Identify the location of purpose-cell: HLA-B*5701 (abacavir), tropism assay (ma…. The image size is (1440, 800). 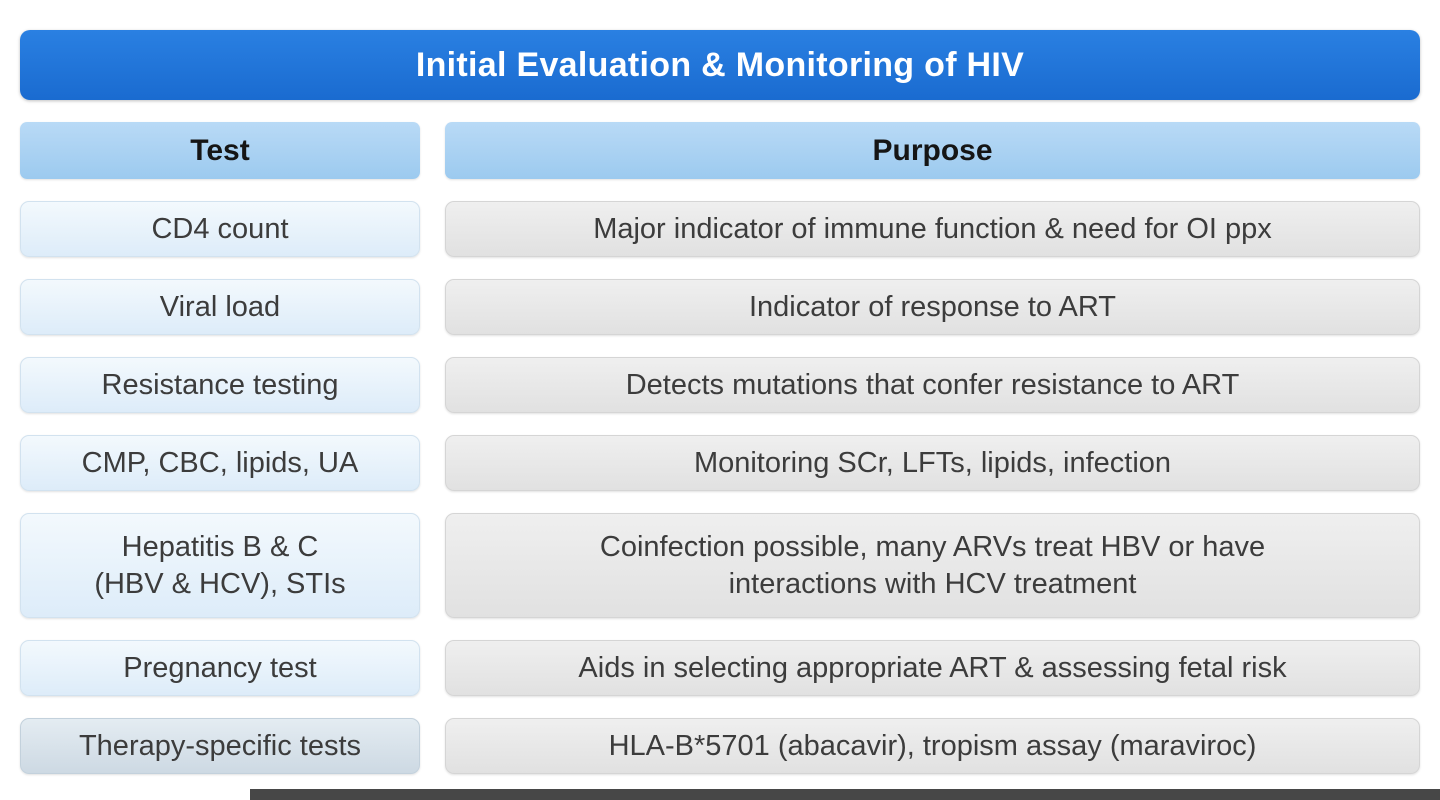
(932, 746).